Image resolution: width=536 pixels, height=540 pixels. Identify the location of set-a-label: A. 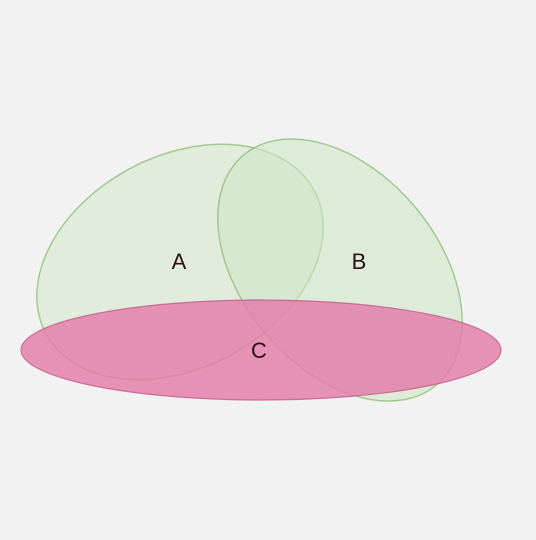
(179, 261).